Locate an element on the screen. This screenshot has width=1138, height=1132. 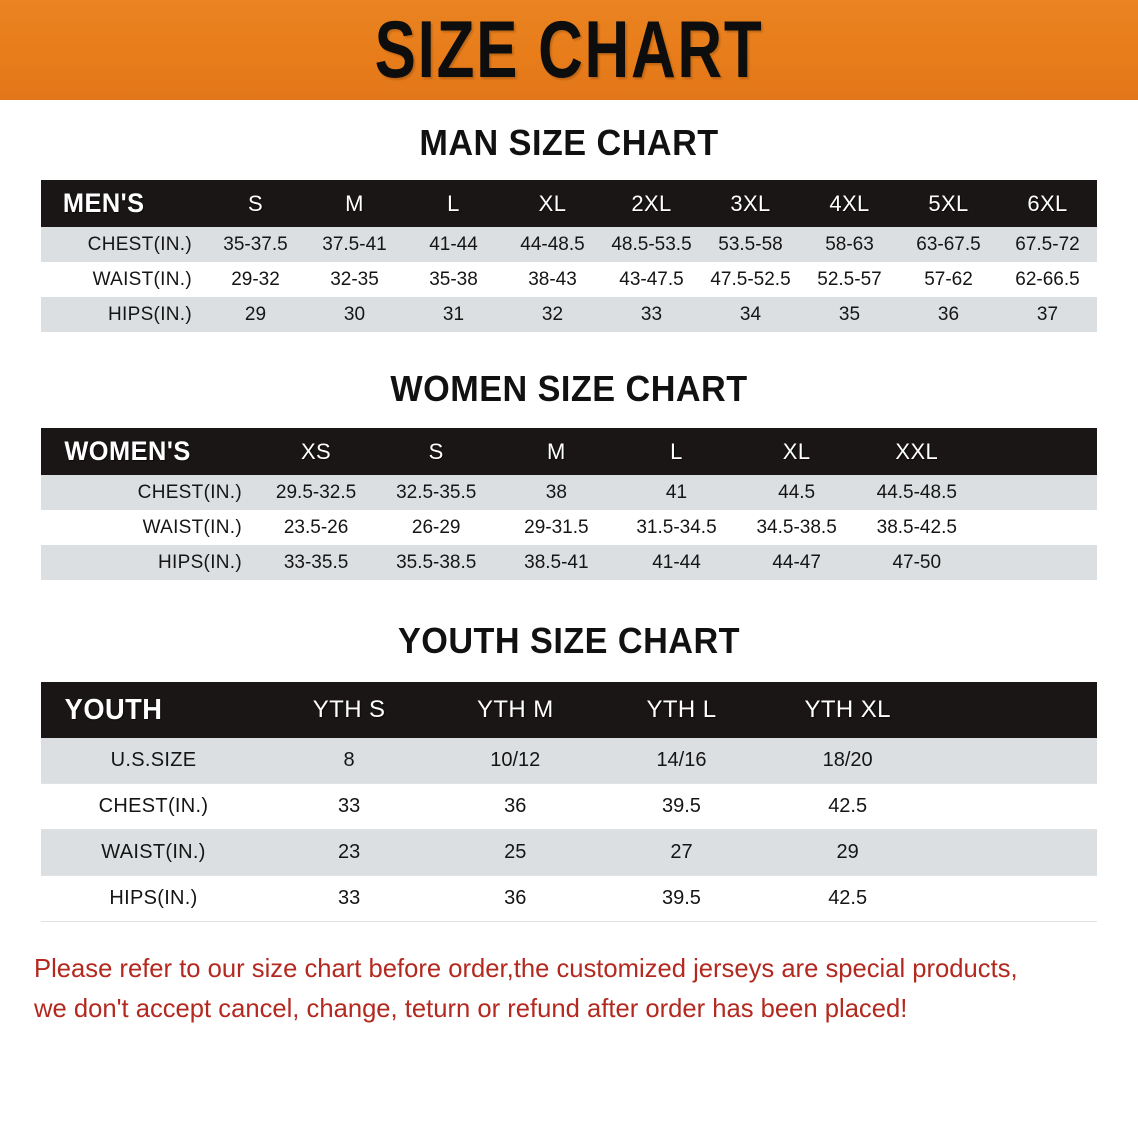
man-chest-6xl: 67.5-72 is located at coordinates (1047, 244).